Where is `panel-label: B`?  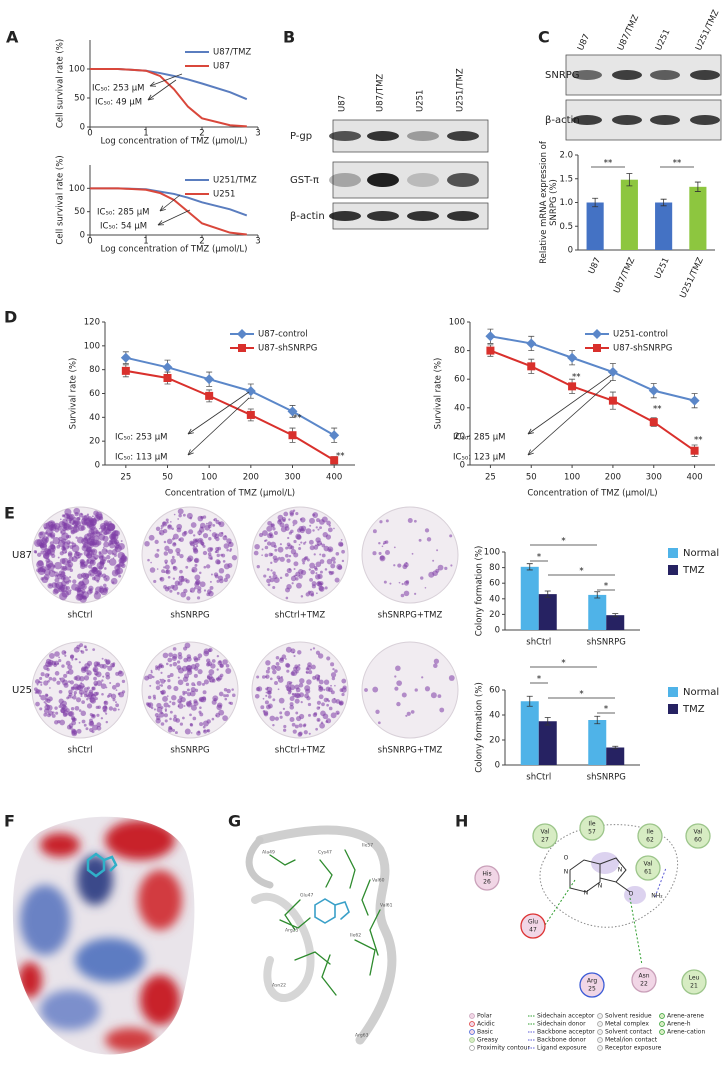 panel-label: B is located at coordinates (289, 37).